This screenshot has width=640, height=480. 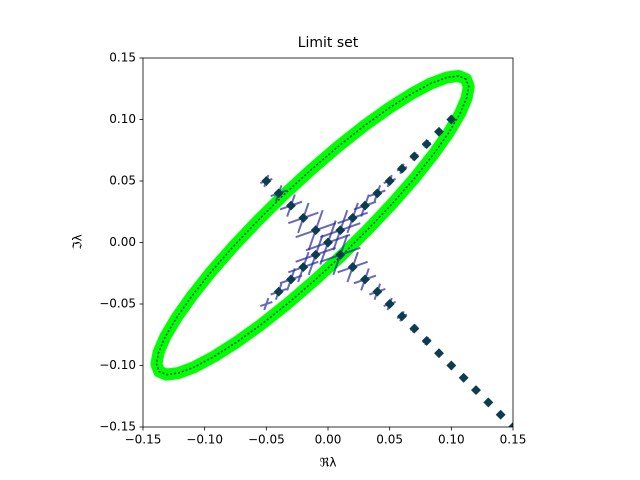 What do you see at coordinates (328, 463) in the screenshot?
I see `x-axis-label: ℜλ` at bounding box center [328, 463].